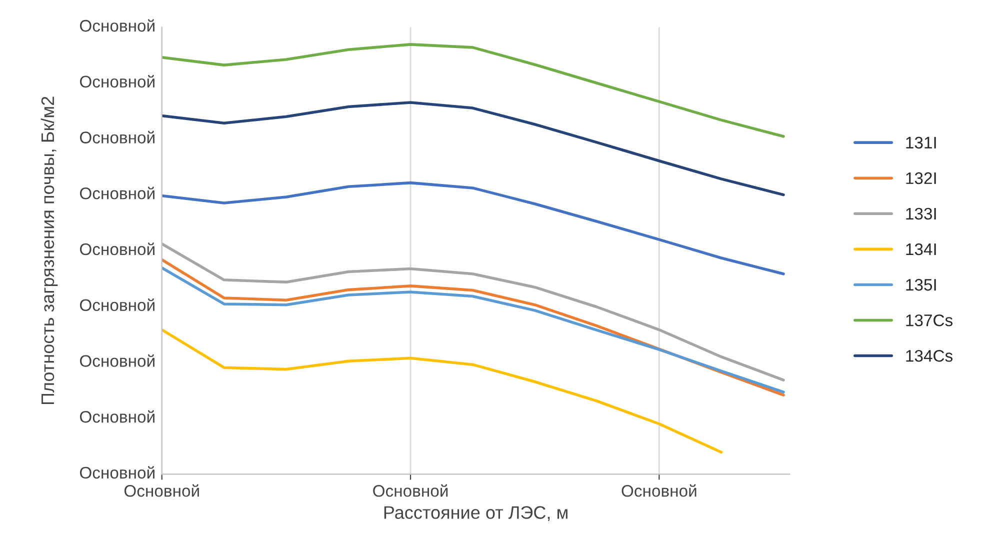  What do you see at coordinates (921, 178) in the screenshot?
I see `legend-label: 132I` at bounding box center [921, 178].